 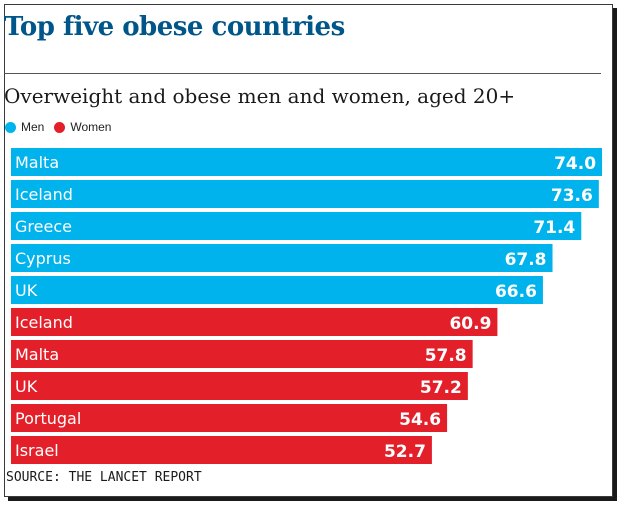 I want to click on bar-label-iceland-men: Iceland, so click(x=44, y=194).